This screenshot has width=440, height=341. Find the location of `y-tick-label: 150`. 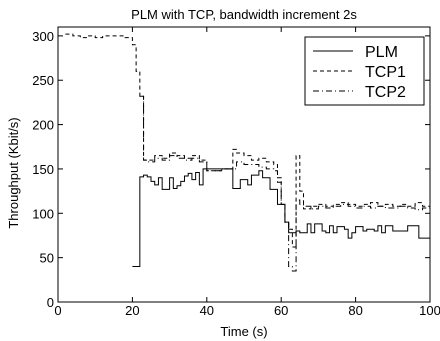

y-tick-label: 150 is located at coordinates (43, 169).